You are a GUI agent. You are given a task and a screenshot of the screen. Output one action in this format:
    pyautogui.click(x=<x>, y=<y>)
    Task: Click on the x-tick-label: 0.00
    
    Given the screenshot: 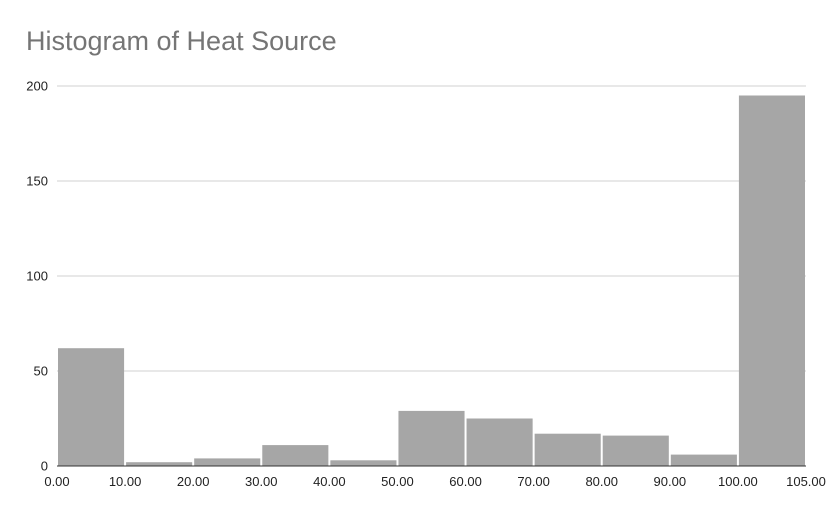 What is the action you would take?
    pyautogui.click(x=56, y=481)
    